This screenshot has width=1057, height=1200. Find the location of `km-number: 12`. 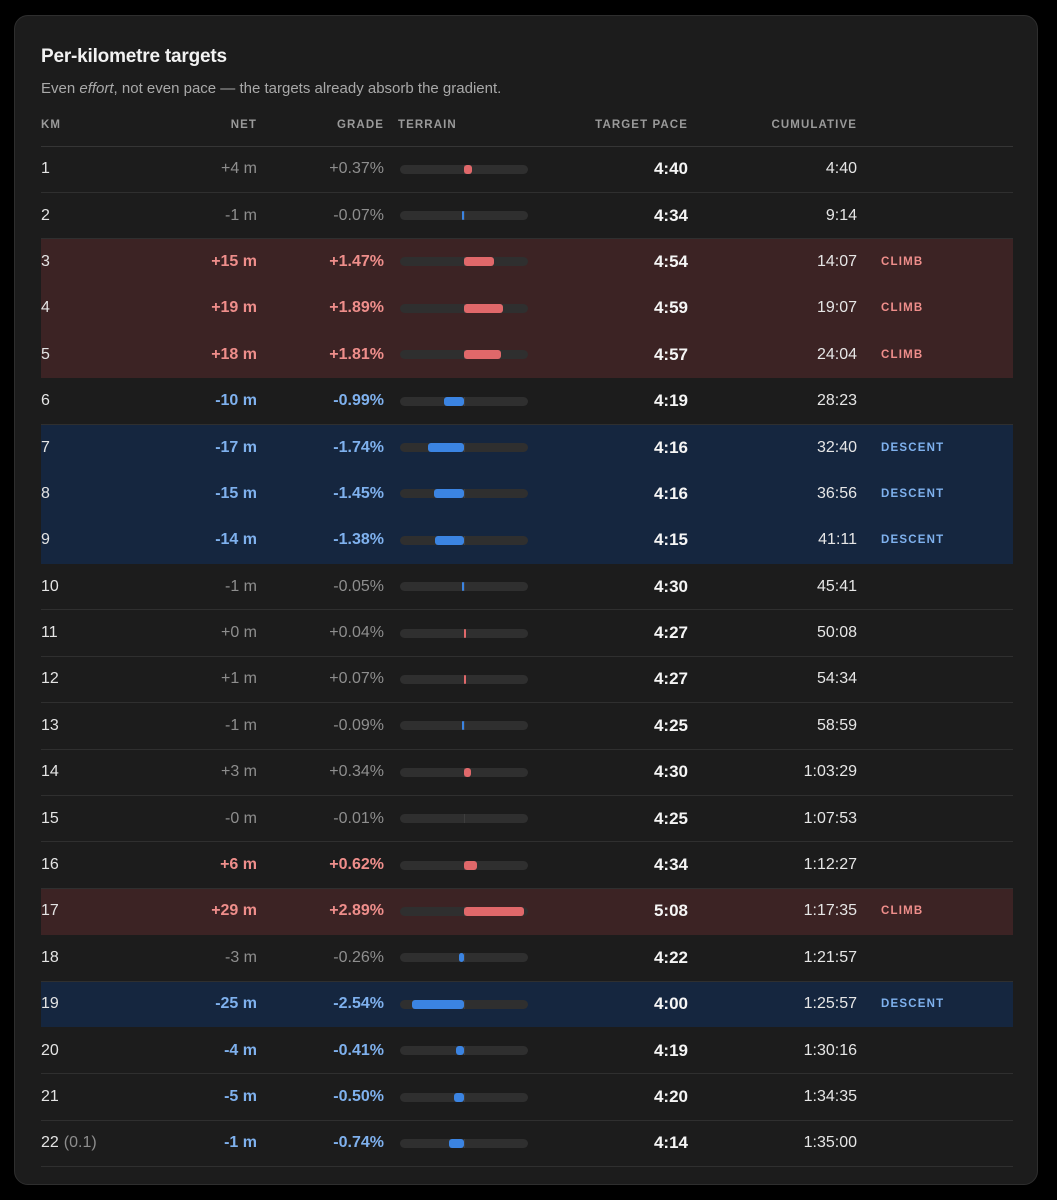

km-number: 12 is located at coordinates (50, 679).